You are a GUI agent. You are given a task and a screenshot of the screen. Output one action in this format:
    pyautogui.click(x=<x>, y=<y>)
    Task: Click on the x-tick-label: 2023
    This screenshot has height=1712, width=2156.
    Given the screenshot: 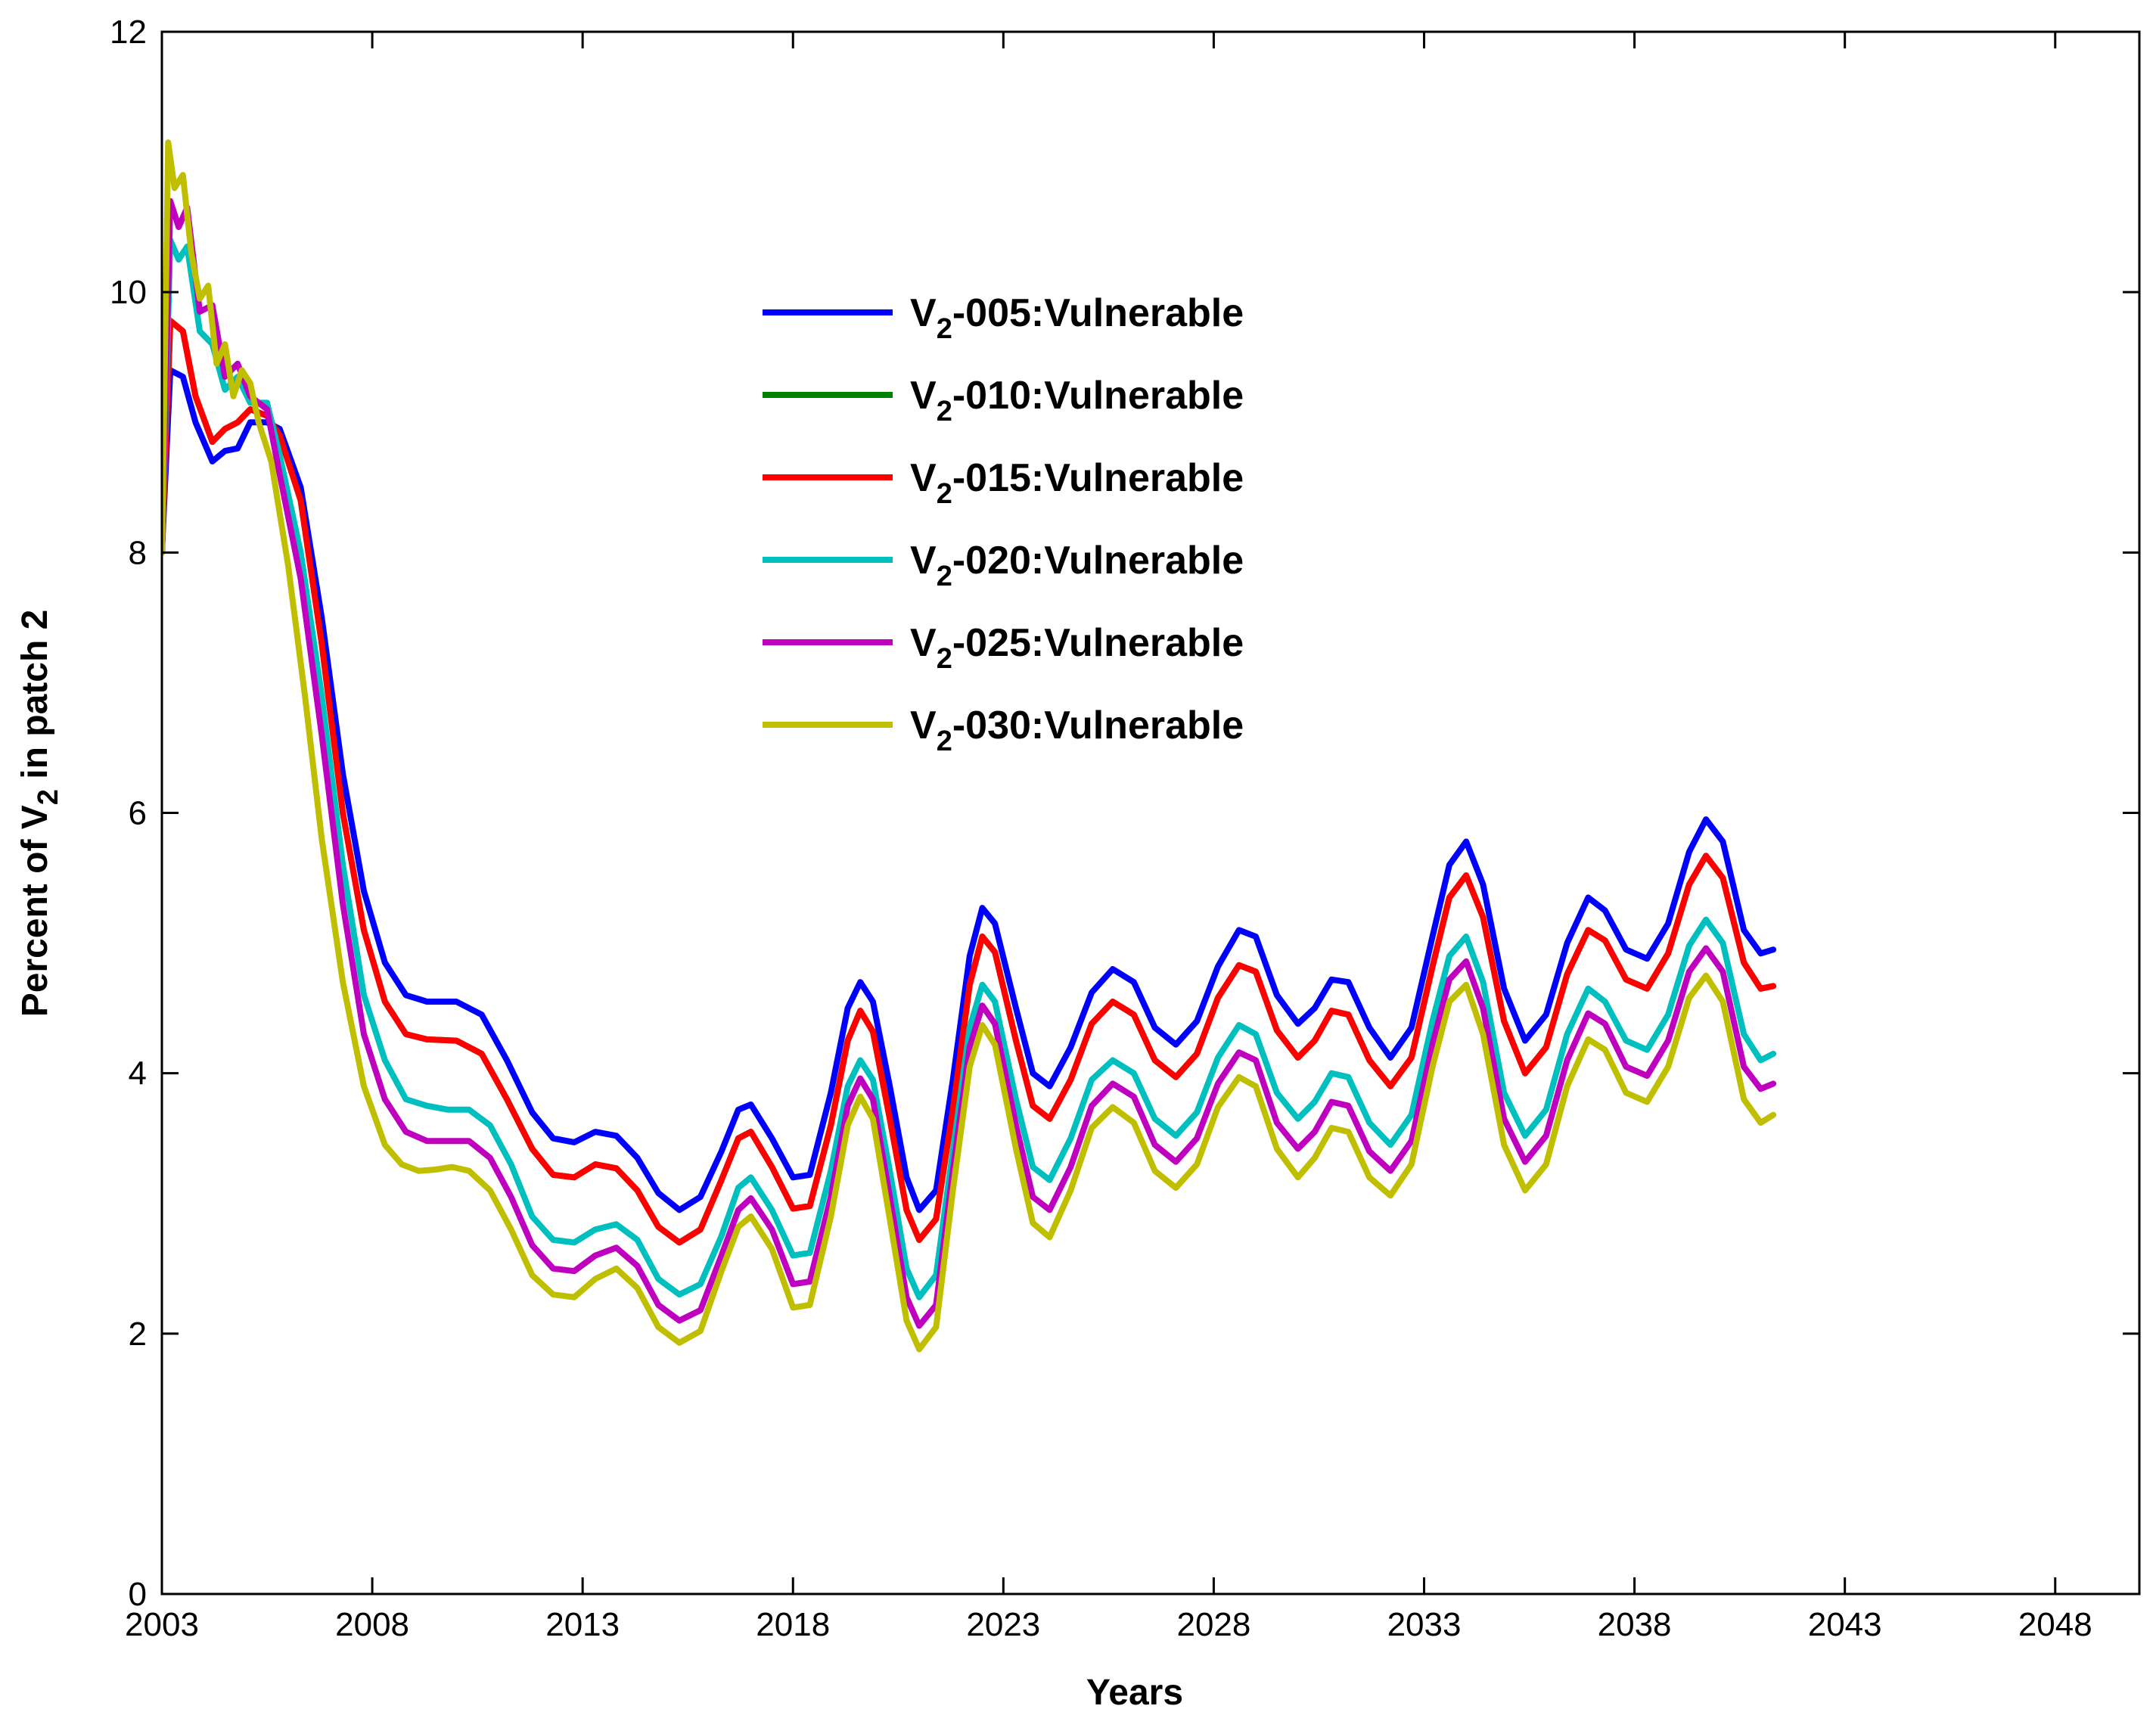 What is the action you would take?
    pyautogui.click(x=1003, y=1624)
    